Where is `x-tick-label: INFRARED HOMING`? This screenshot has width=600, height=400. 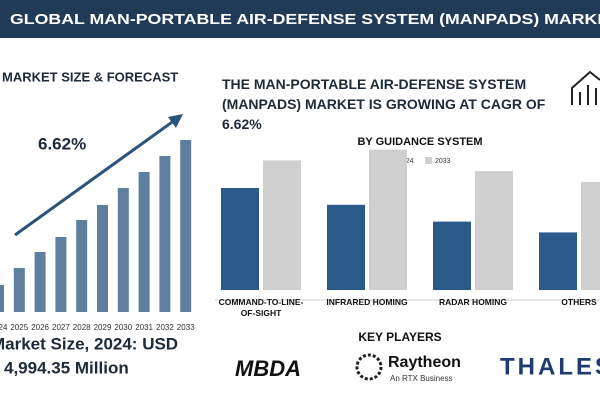 x-tick-label: INFRARED HOMING is located at coordinates (367, 302).